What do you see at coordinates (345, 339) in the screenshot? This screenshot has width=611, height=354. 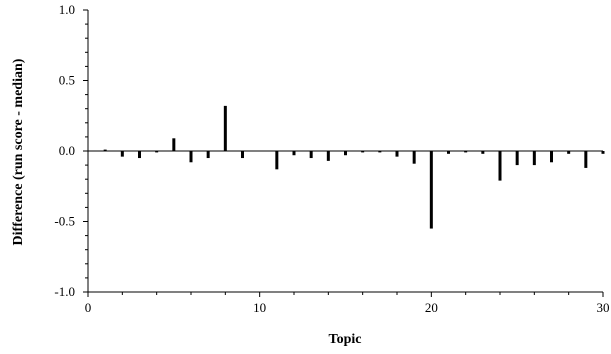 I see `x-axis-title: Topic` at bounding box center [345, 339].